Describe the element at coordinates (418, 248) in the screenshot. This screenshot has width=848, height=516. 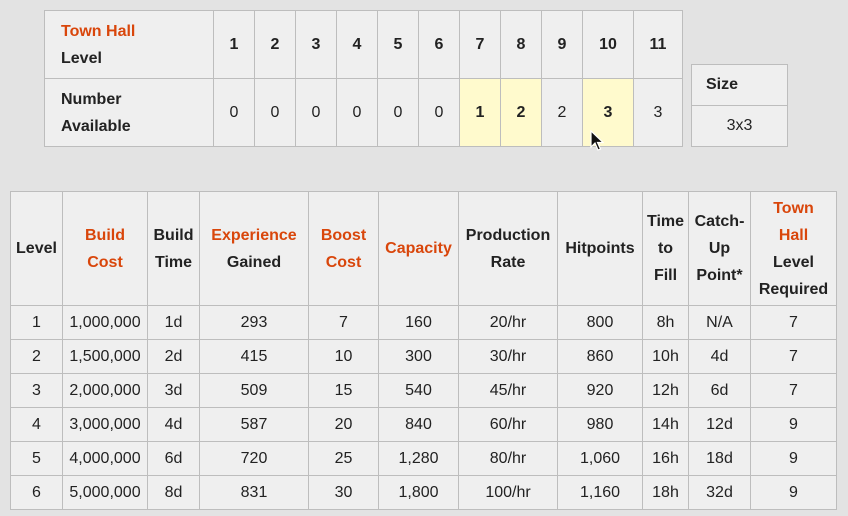
I see `header-capacity: Capacity` at that location.